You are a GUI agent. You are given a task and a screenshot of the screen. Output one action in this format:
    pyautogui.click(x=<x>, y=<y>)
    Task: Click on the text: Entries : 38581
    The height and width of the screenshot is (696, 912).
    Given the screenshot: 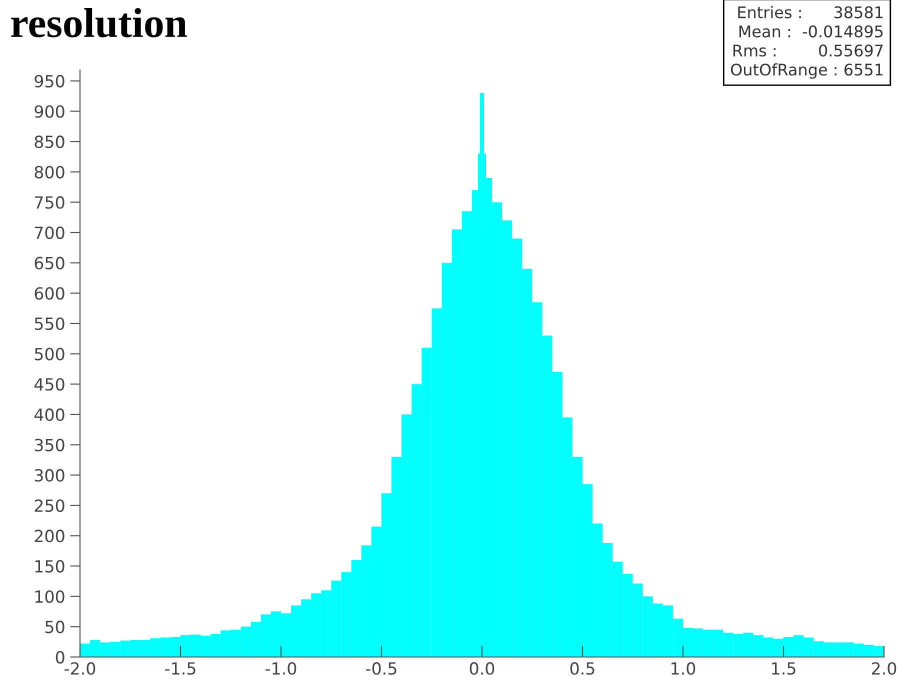 What is the action you would take?
    pyautogui.click(x=810, y=12)
    